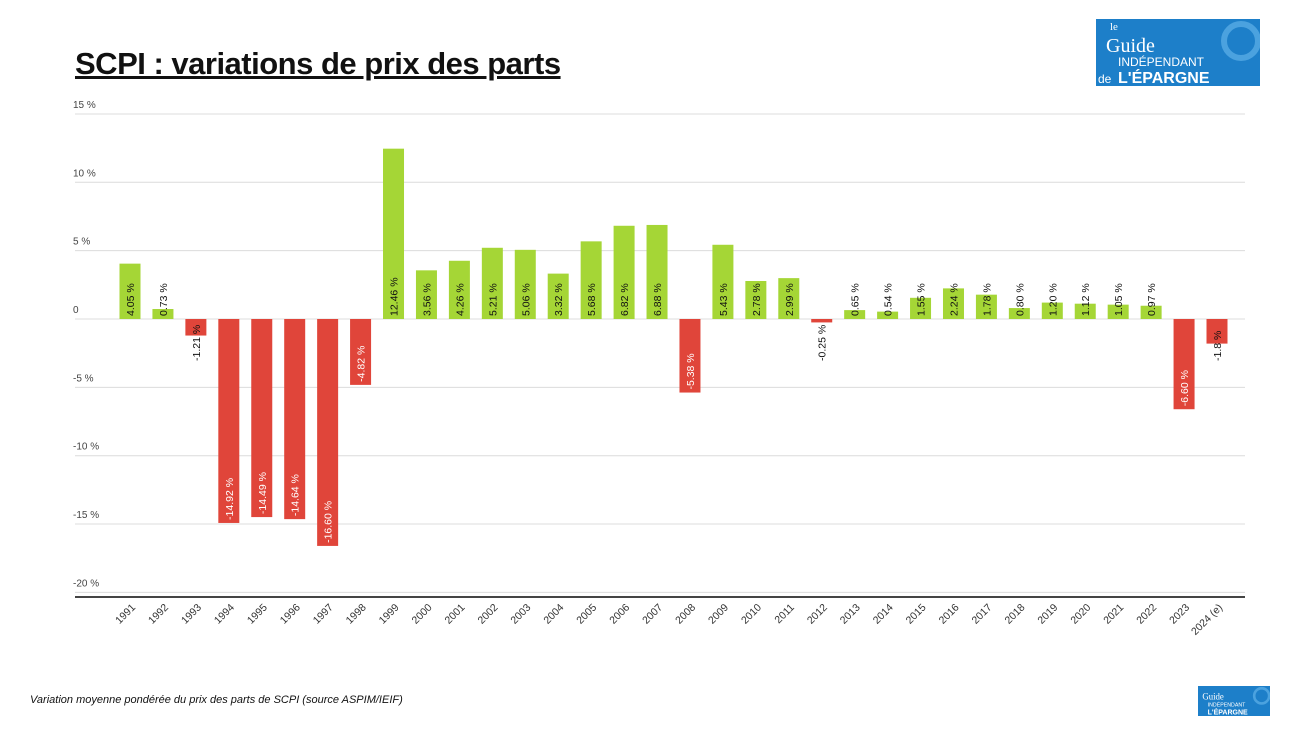  Describe the element at coordinates (624, 272) in the screenshot. I see `bar-2006` at that location.